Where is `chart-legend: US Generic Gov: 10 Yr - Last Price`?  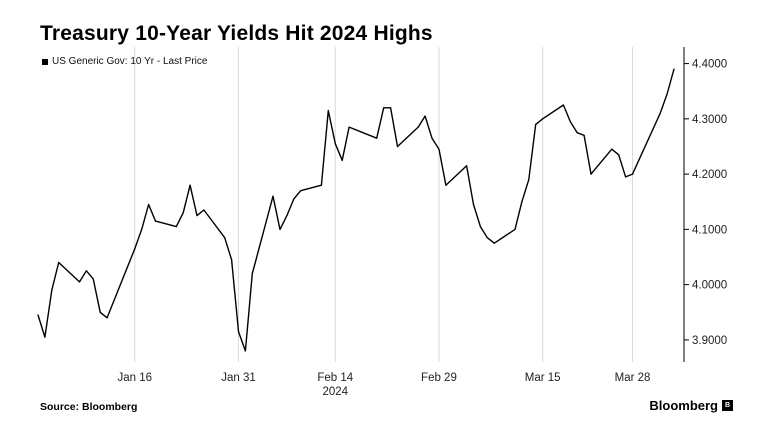
chart-legend: US Generic Gov: 10 Yr - Last Price is located at coordinates (124, 61).